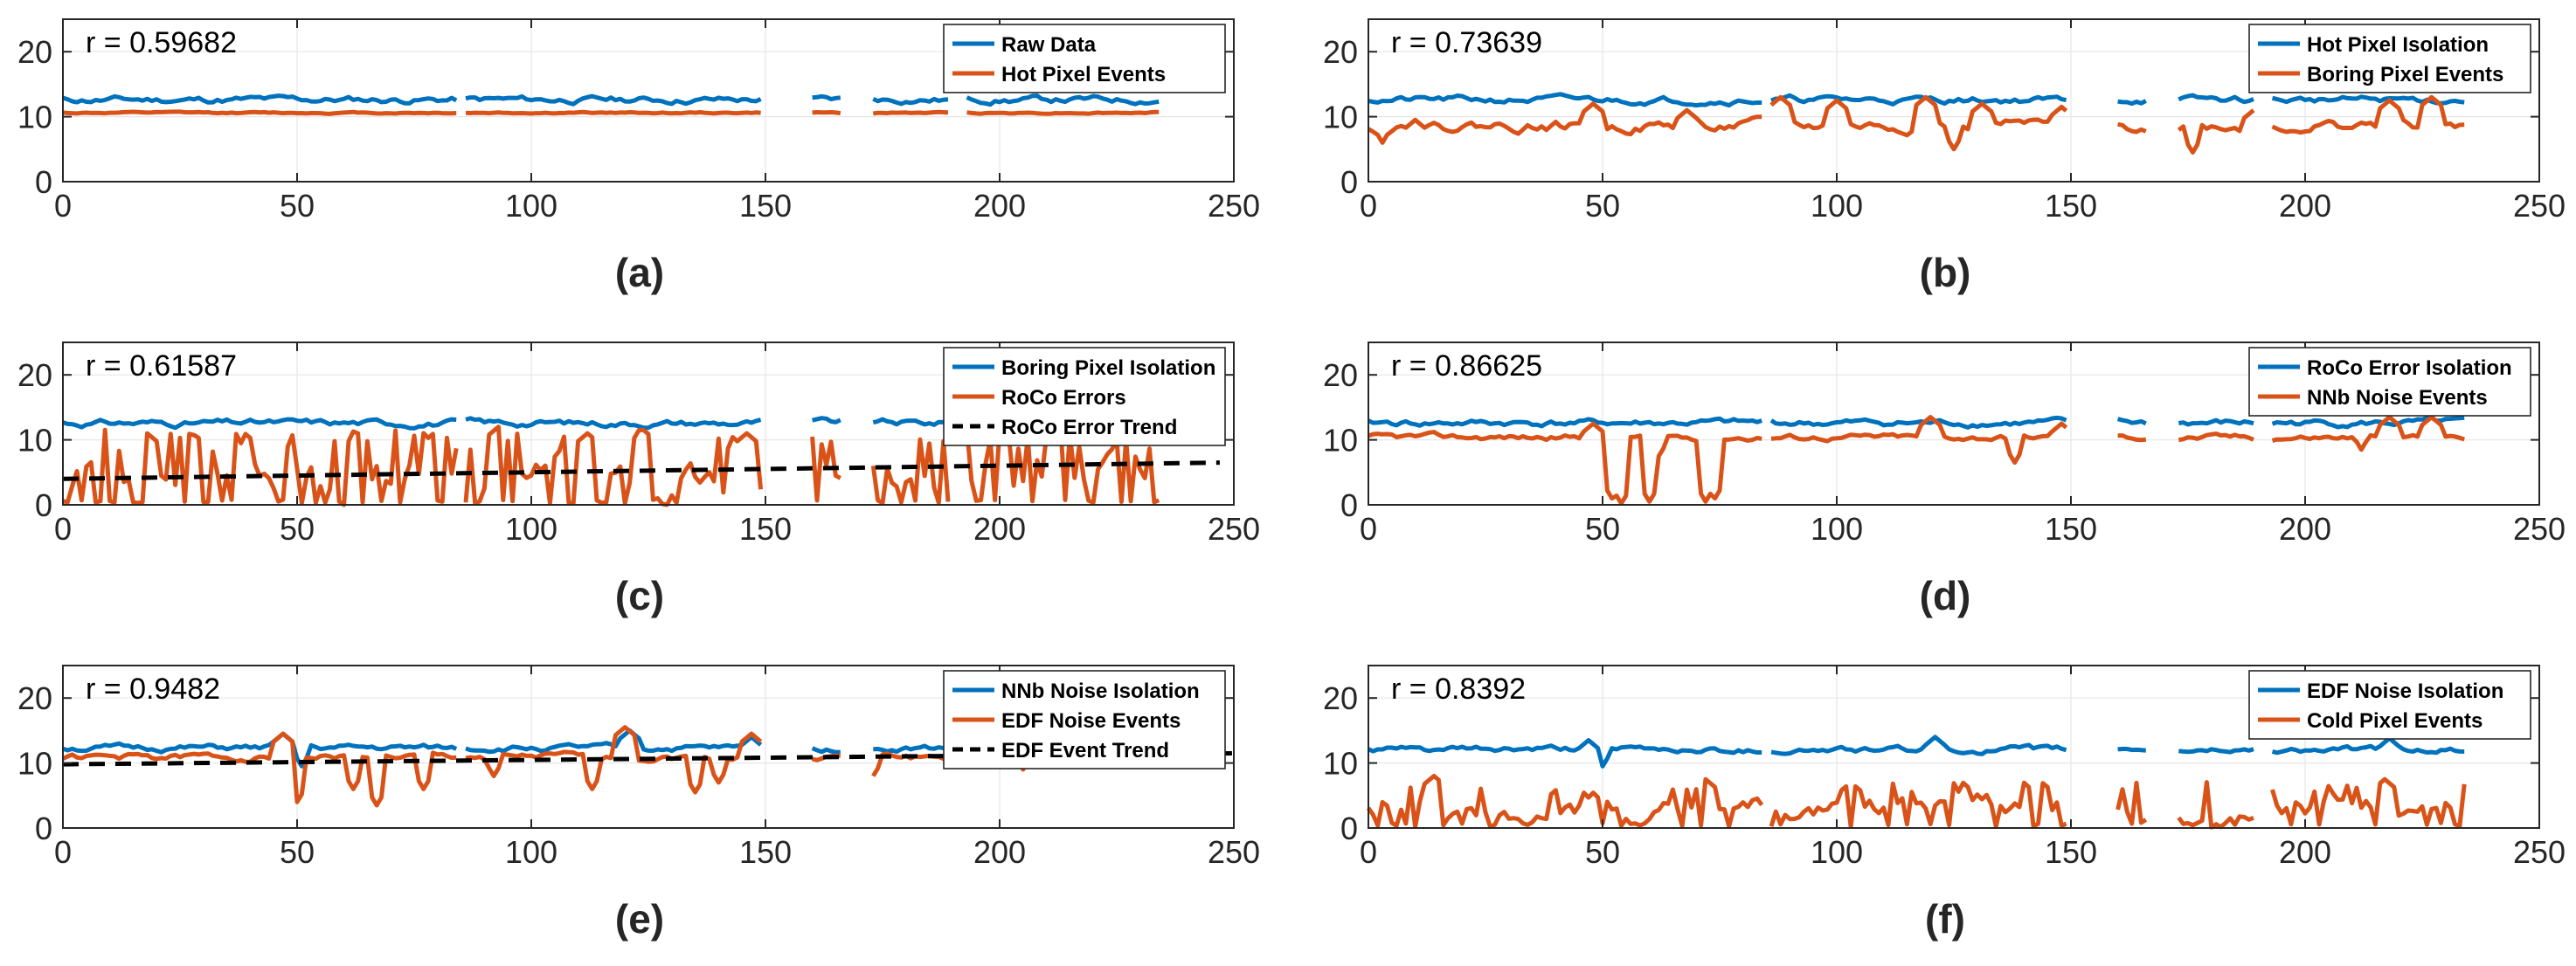 This screenshot has width=2576, height=966. I want to click on panel-caption: (a), so click(639, 272).